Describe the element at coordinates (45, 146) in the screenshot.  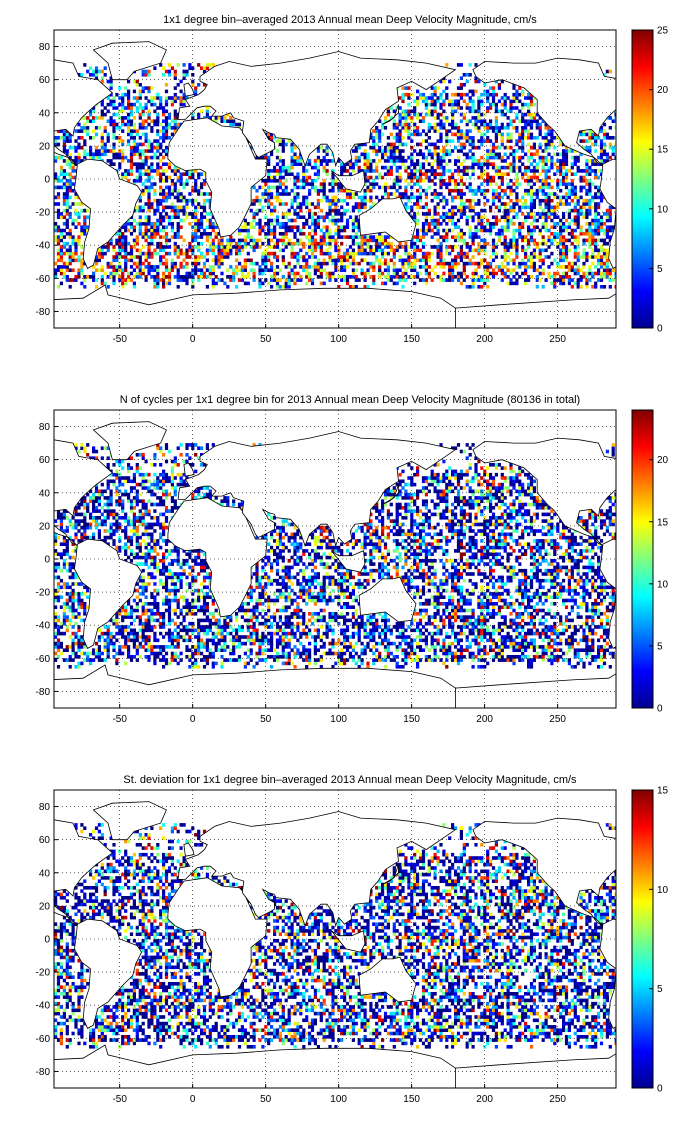
I see `y-tick-label: 20` at that location.